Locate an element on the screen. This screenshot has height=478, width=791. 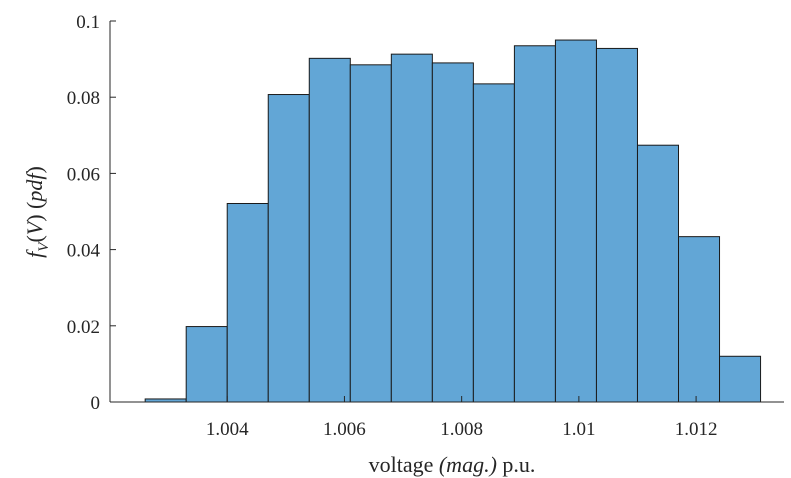
y-tick-label: 0.1 is located at coordinates (88, 22).